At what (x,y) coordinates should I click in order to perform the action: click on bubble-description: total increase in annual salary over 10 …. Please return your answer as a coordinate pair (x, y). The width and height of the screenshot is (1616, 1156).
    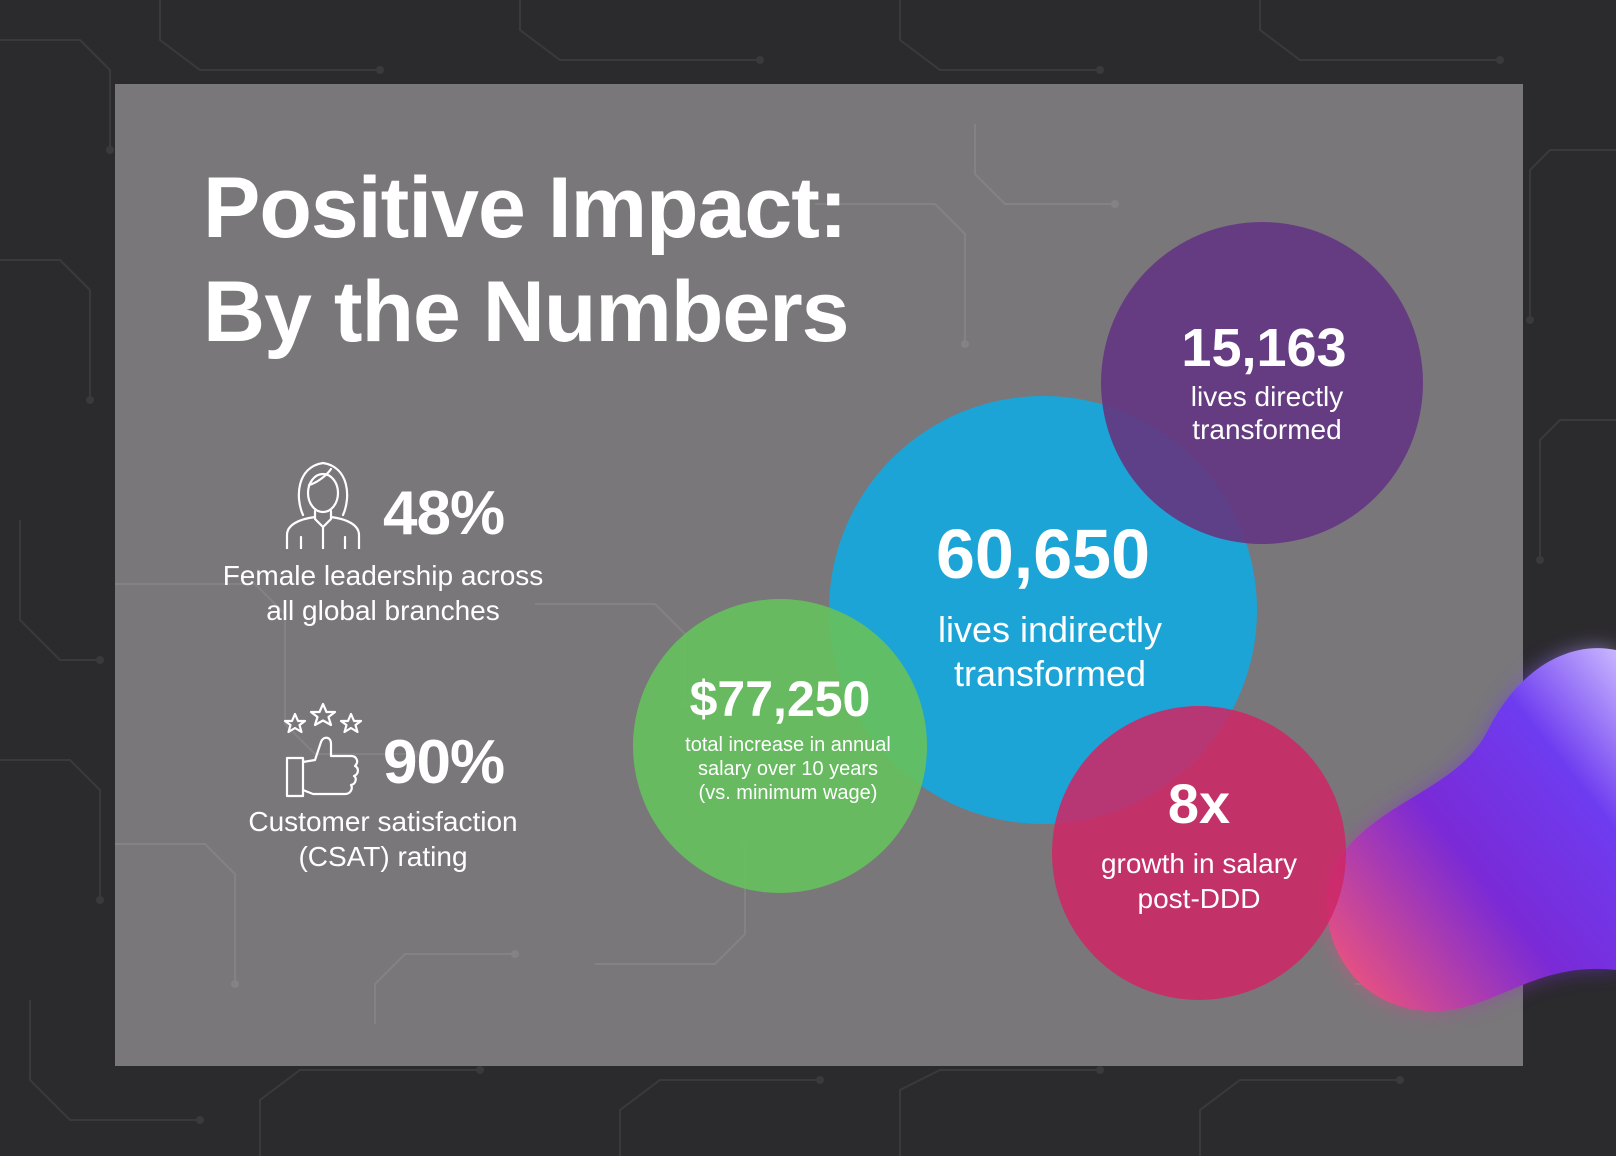
    Looking at the image, I should click on (780, 769).